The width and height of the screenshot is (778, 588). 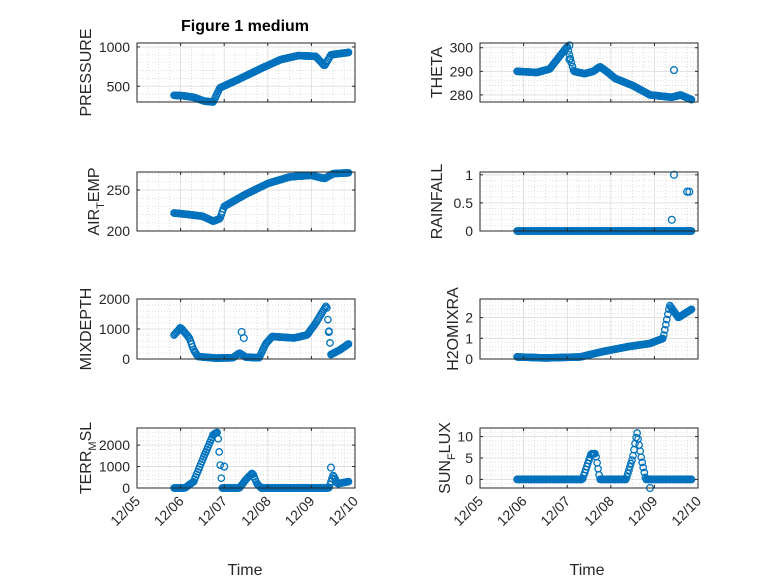 What do you see at coordinates (465, 437) in the screenshot?
I see `y-tick-label: 10` at bounding box center [465, 437].